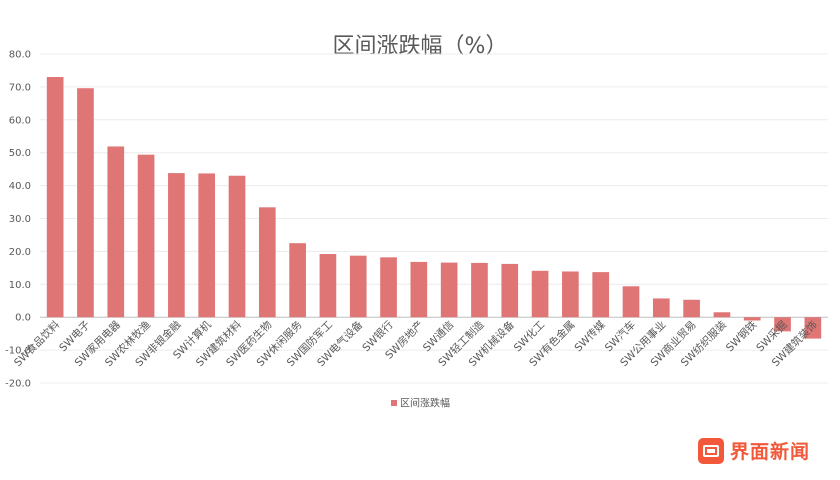  What do you see at coordinates (420, 46) in the screenshot?
I see `chart-title: 区间涨跌幅（%）` at bounding box center [420, 46].